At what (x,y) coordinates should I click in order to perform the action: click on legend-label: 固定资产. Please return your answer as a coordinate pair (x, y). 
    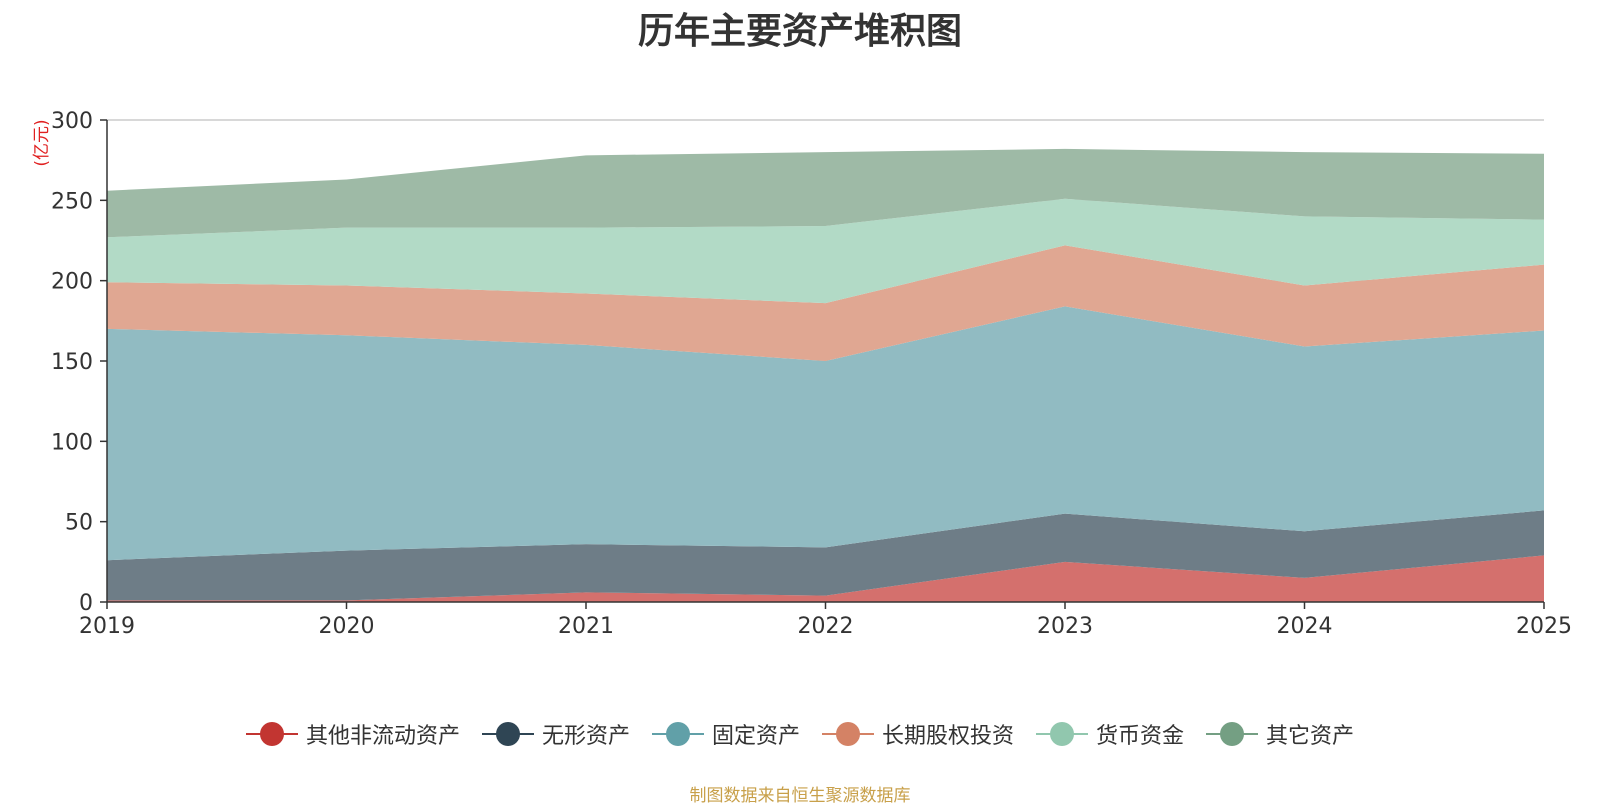
    Looking at the image, I should click on (755, 736).